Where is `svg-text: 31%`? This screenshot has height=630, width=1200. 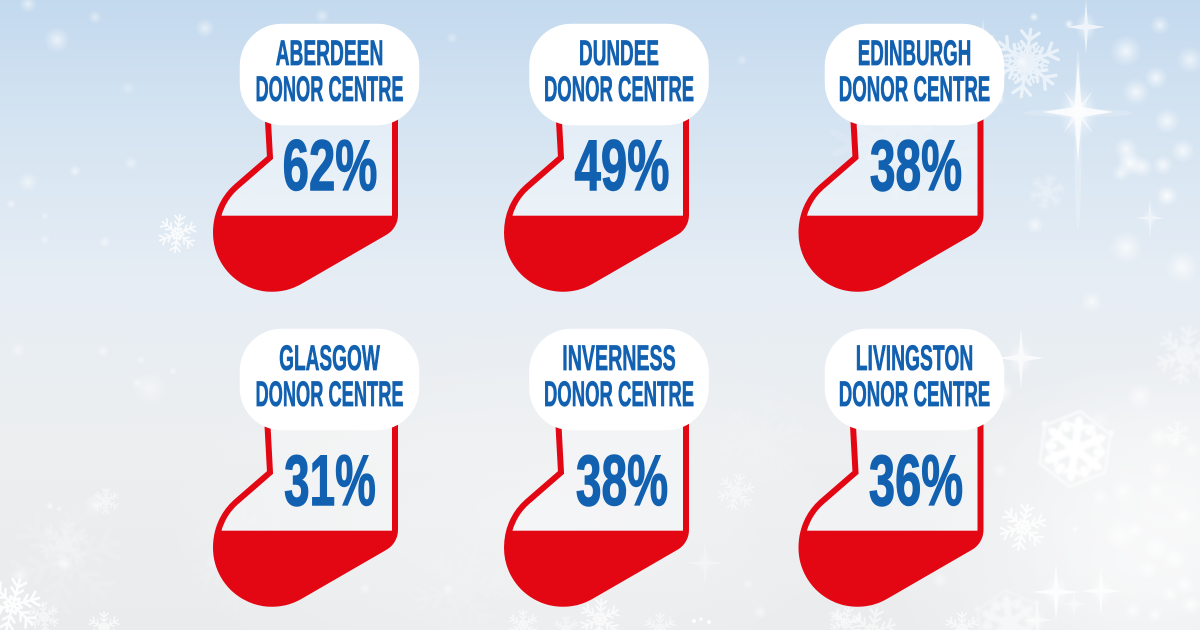
svg-text: 31% is located at coordinates (330, 481).